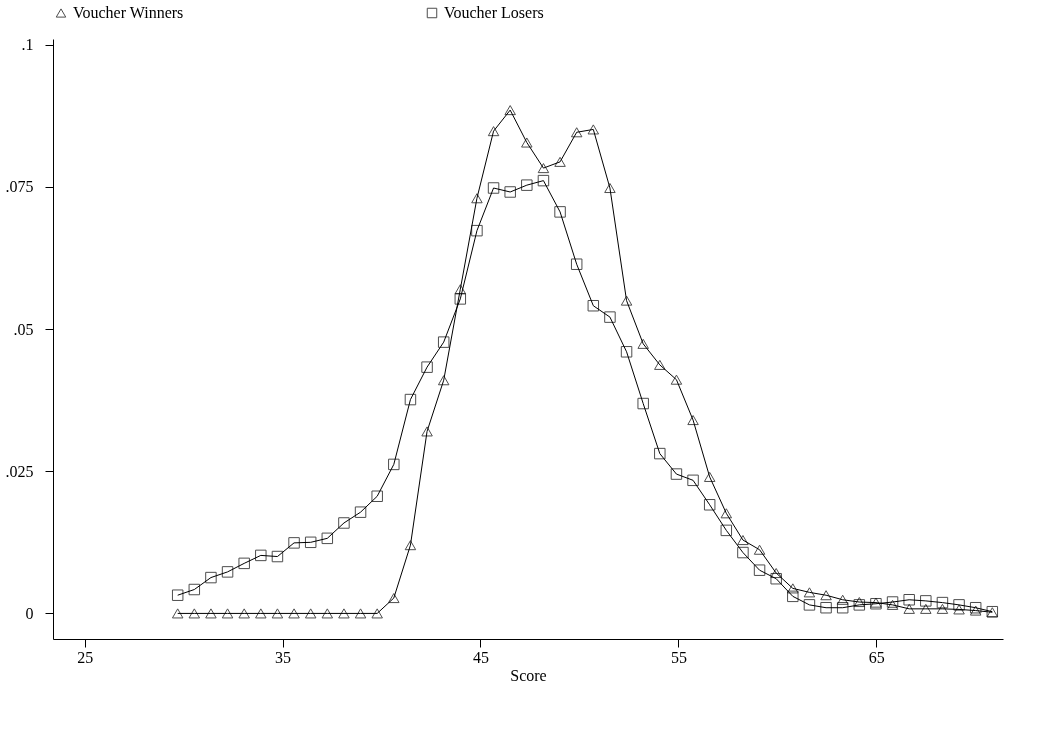  Describe the element at coordinates (85, 657) in the screenshot. I see `x-tick-label: 25` at that location.